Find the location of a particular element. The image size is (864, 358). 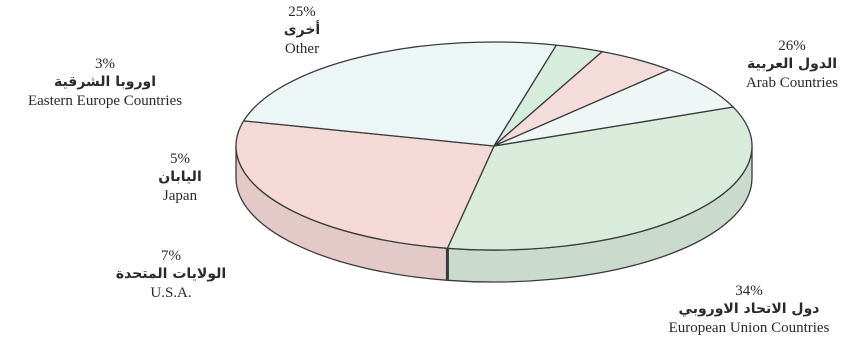

slice-label-ar-other: أخرى is located at coordinates (302, 30).